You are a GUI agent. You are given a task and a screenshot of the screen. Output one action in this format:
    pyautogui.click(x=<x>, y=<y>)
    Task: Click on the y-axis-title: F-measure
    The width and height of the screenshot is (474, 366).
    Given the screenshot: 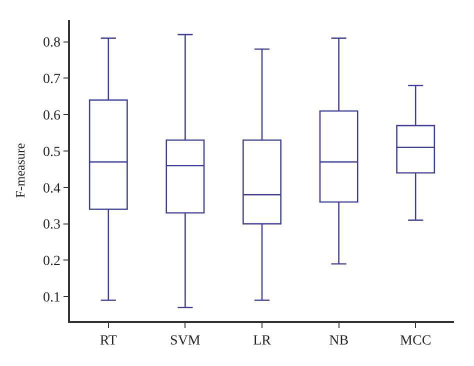 What is the action you would take?
    pyautogui.click(x=20, y=170)
    